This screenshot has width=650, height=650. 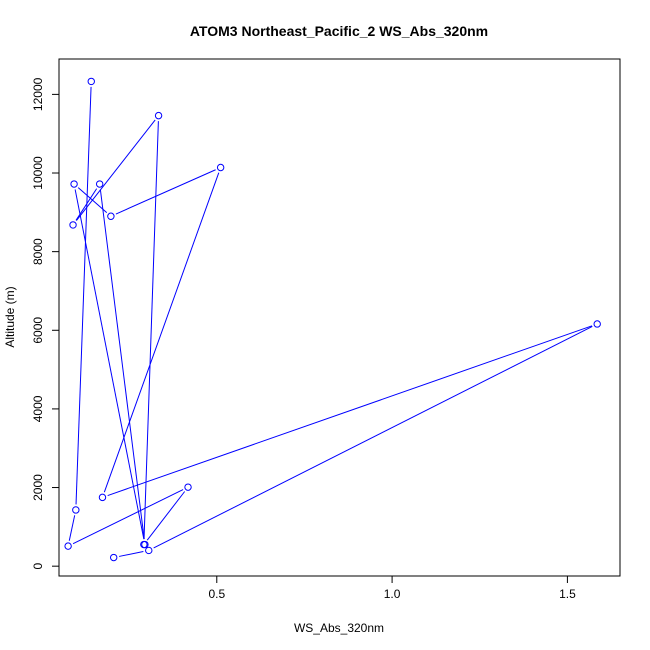 I want to click on y-axis-label: Altitude (m), so click(x=10, y=316).